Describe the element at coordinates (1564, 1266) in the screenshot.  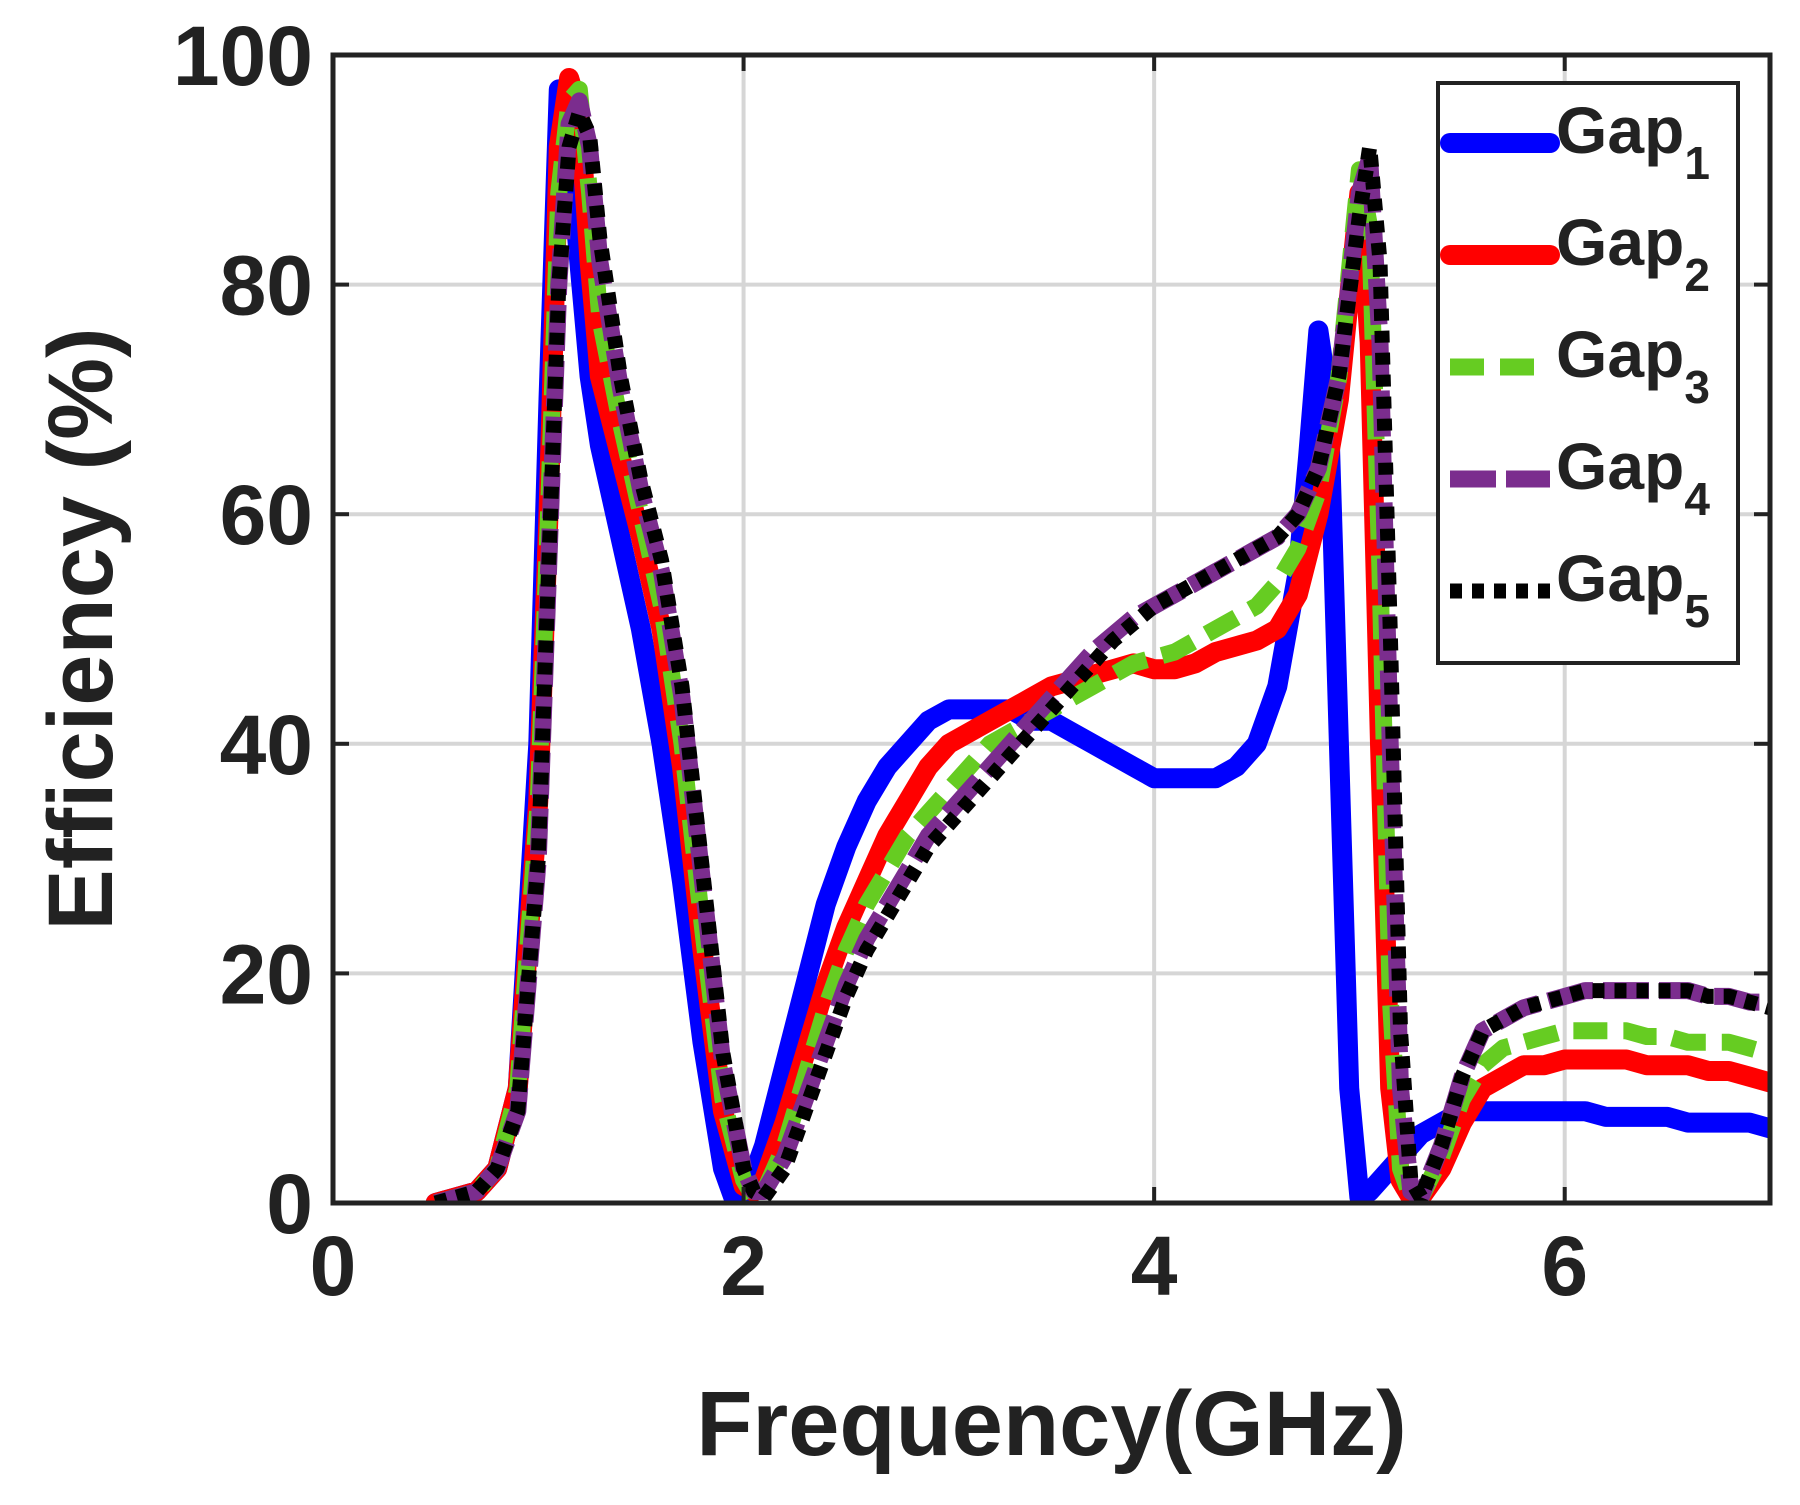
I see `x-tick-label: 6` at that location.